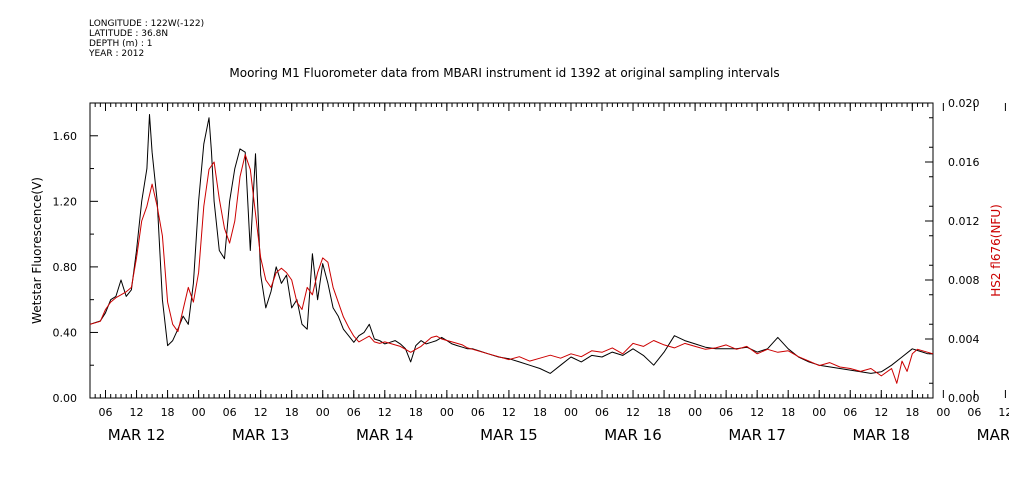 Image resolution: width=1009 pixels, height=504 pixels. What do you see at coordinates (65, 332) in the screenshot?
I see `left-y-tick-label: 0.40` at bounding box center [65, 332].